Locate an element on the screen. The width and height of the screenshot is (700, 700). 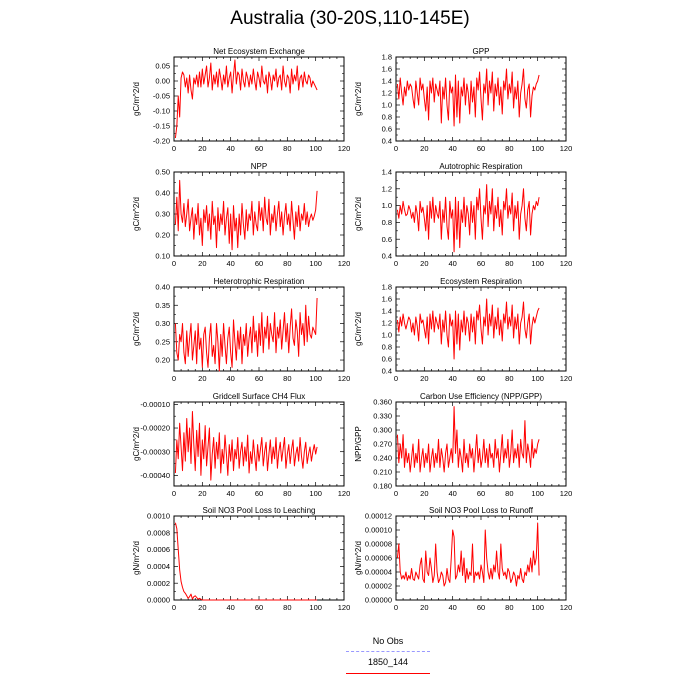
y-tick-label: 0.00006 is located at coordinates (378, 558).